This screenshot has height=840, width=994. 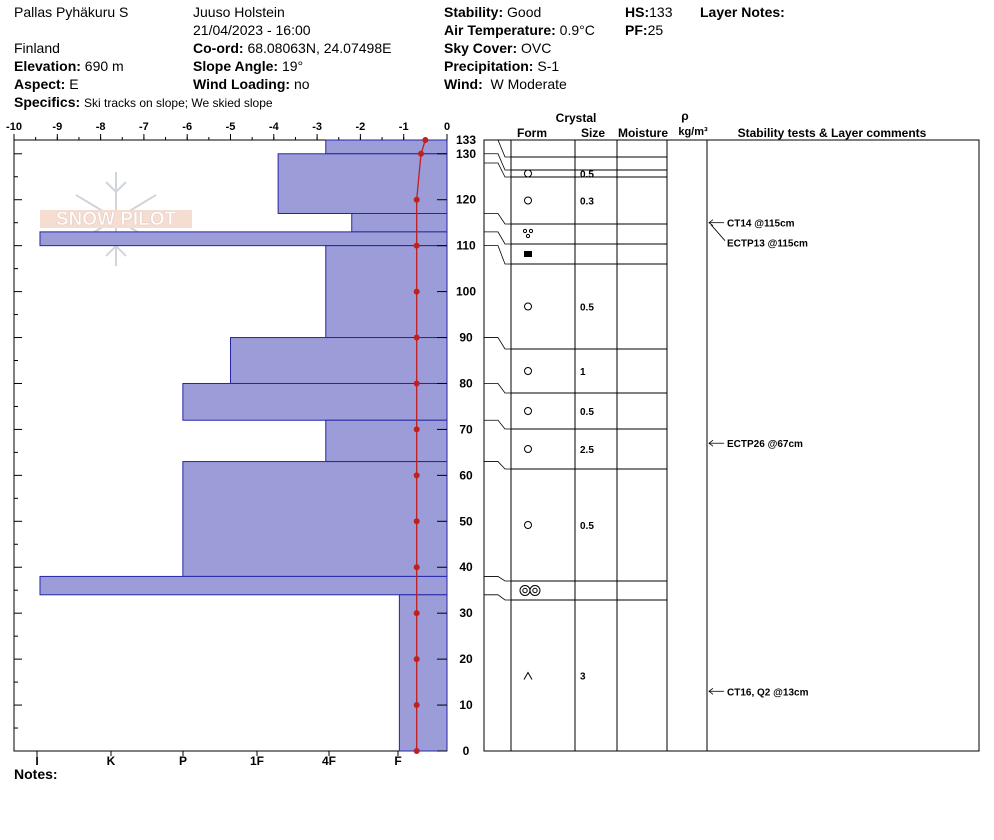 What do you see at coordinates (742, 12) in the screenshot?
I see `layer-notes-label: Layer Notes:` at bounding box center [742, 12].